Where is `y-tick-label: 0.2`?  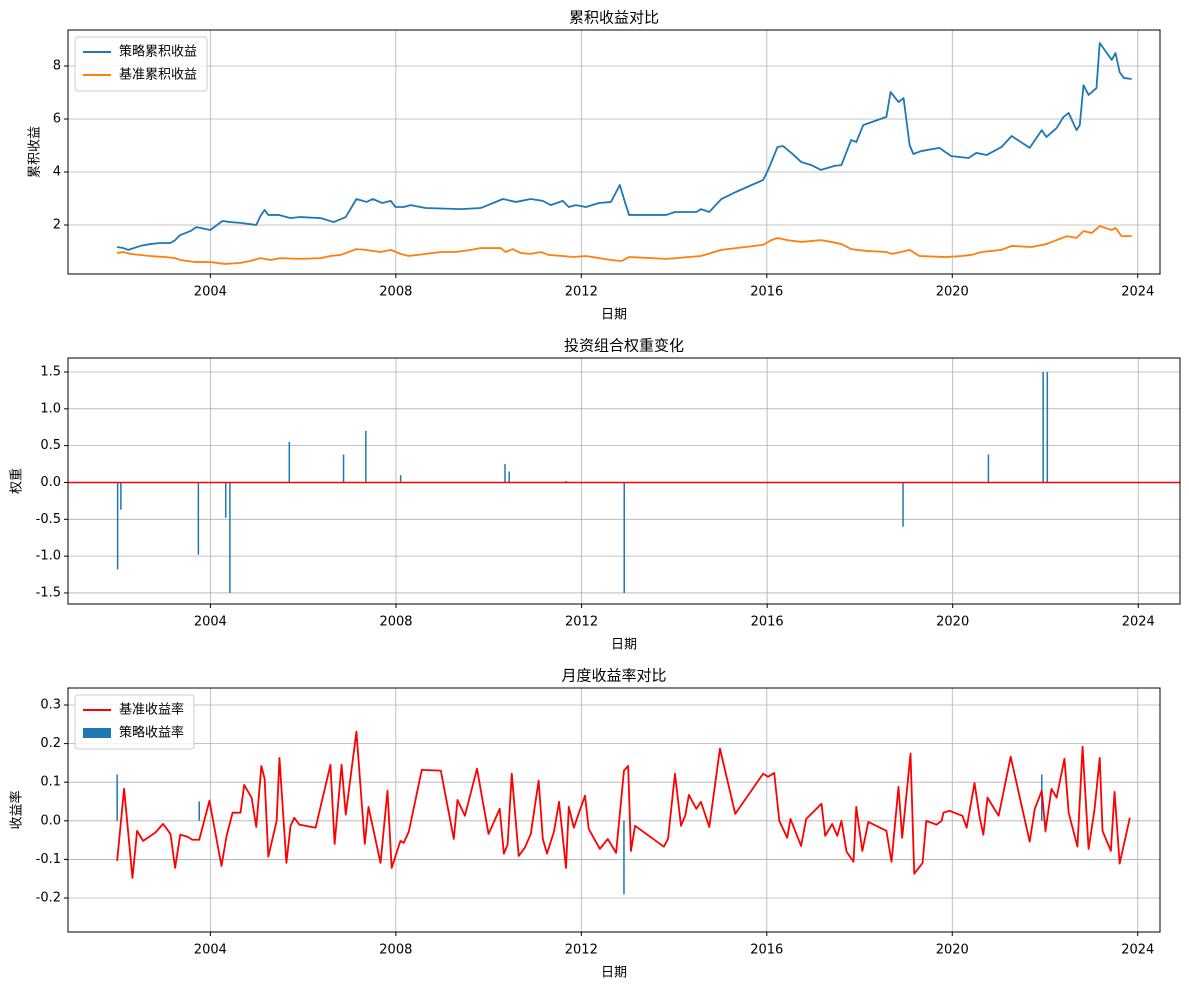 y-tick-label: 0.2 is located at coordinates (50, 743).